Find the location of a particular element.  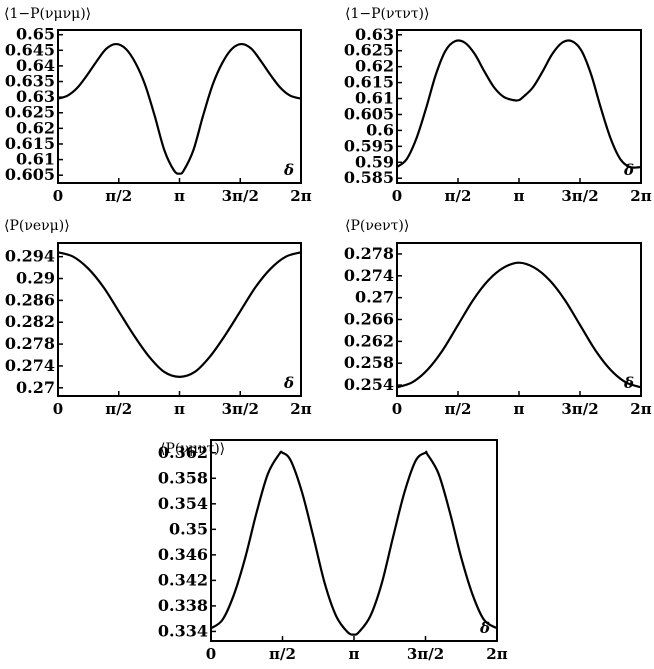

y-tick-label: 0.286 is located at coordinates (30, 299).